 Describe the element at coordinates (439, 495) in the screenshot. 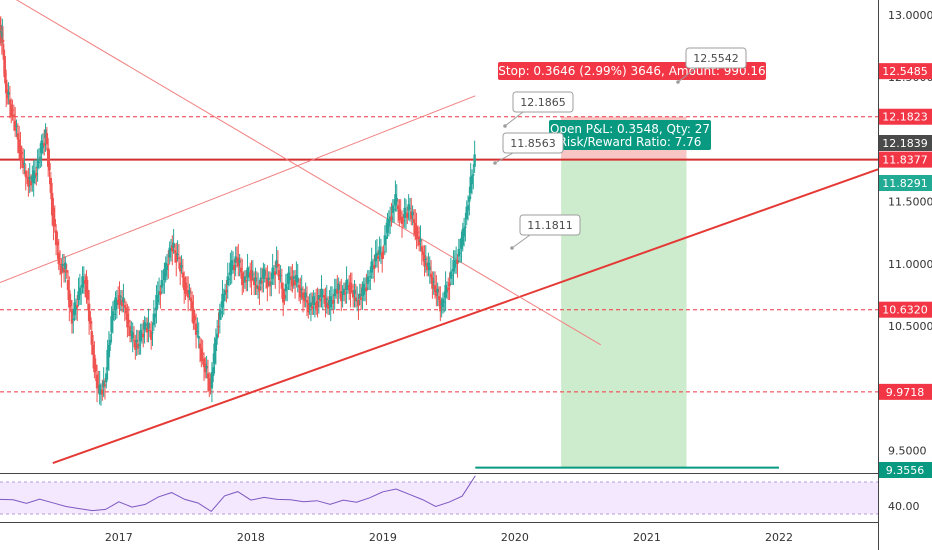

I see `rsi-pane` at that location.